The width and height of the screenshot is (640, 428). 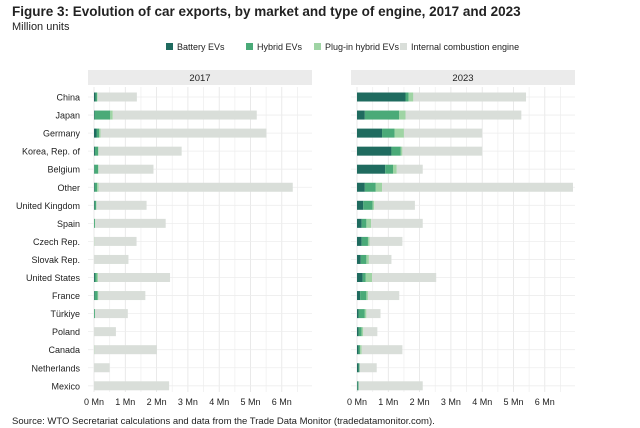 What do you see at coordinates (363, 259) in the screenshot?
I see `bar-2023-slovak-rep-hybrid-evs` at bounding box center [363, 259].